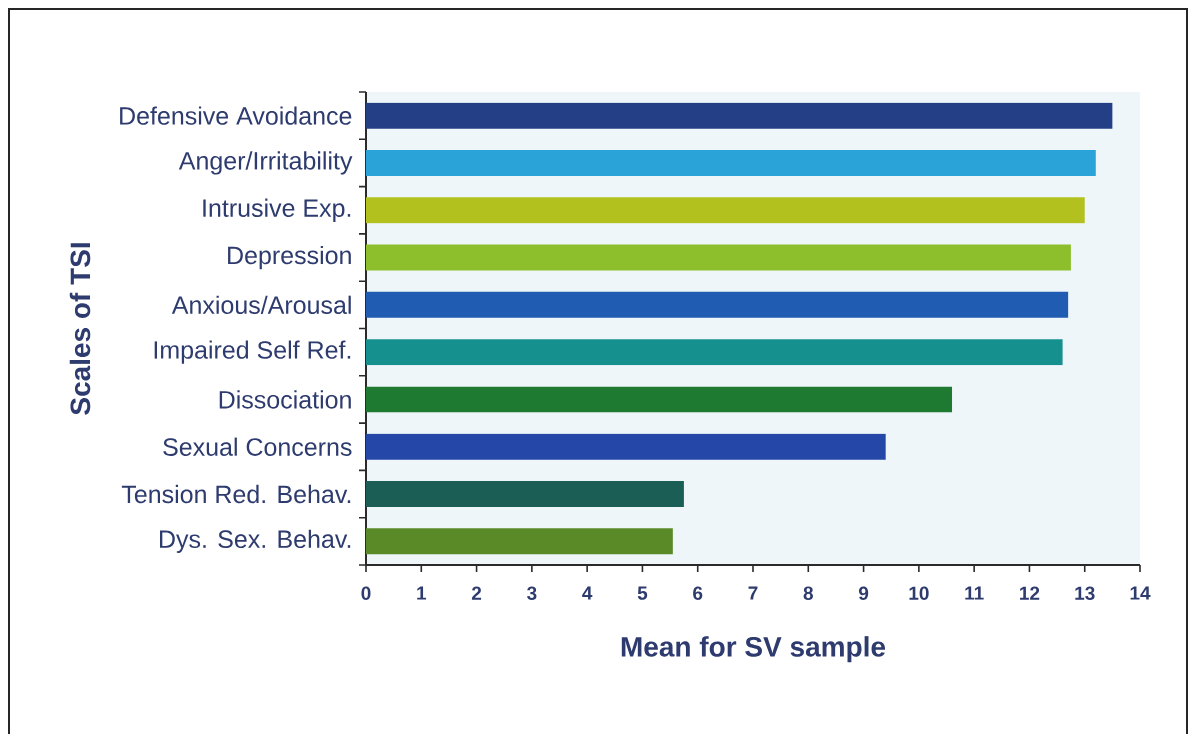 The width and height of the screenshot is (1196, 734). I want to click on x-tick-label: 10, so click(919, 593).